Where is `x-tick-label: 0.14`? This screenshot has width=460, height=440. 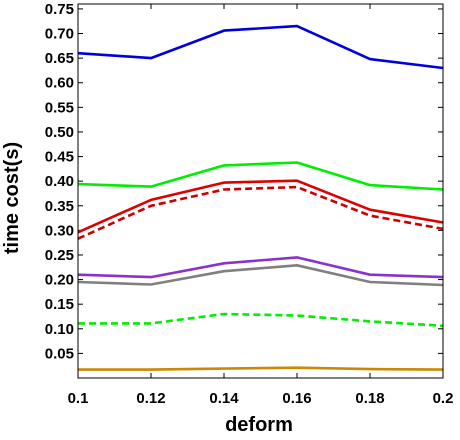 x-tick-label: 0.14 is located at coordinates (224, 398).